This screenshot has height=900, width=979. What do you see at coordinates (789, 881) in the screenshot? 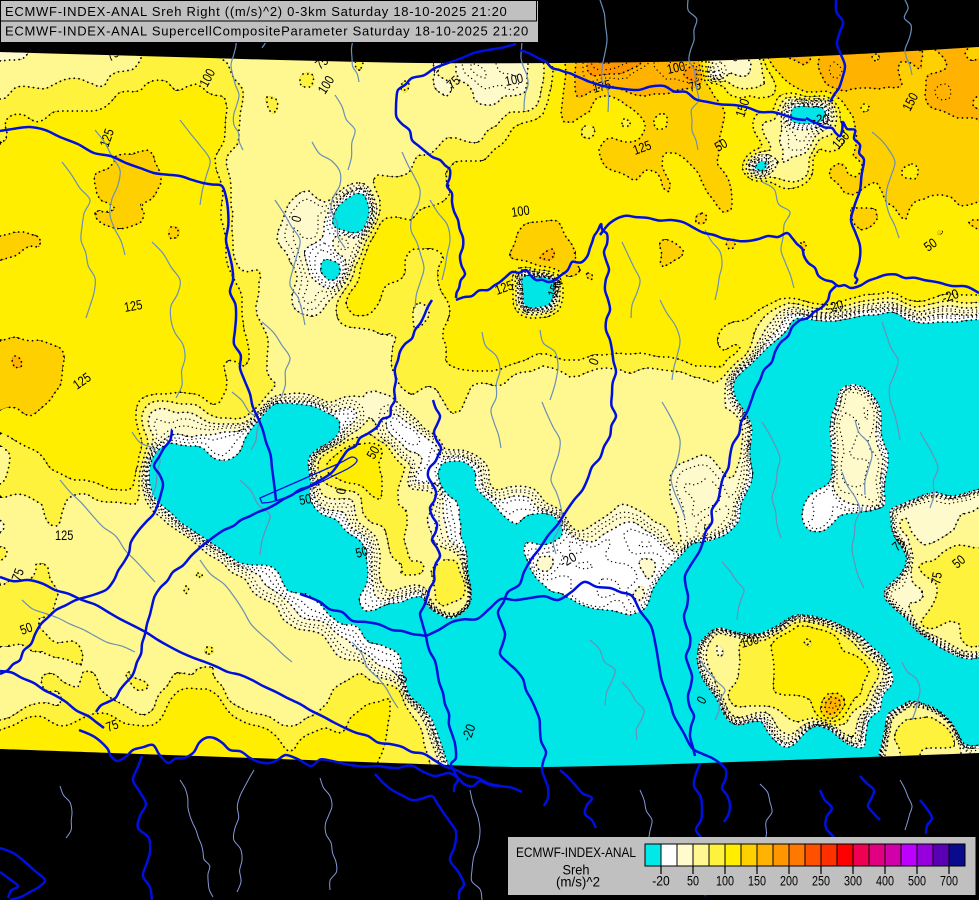
I see `svg-text: 200` at bounding box center [789, 881].